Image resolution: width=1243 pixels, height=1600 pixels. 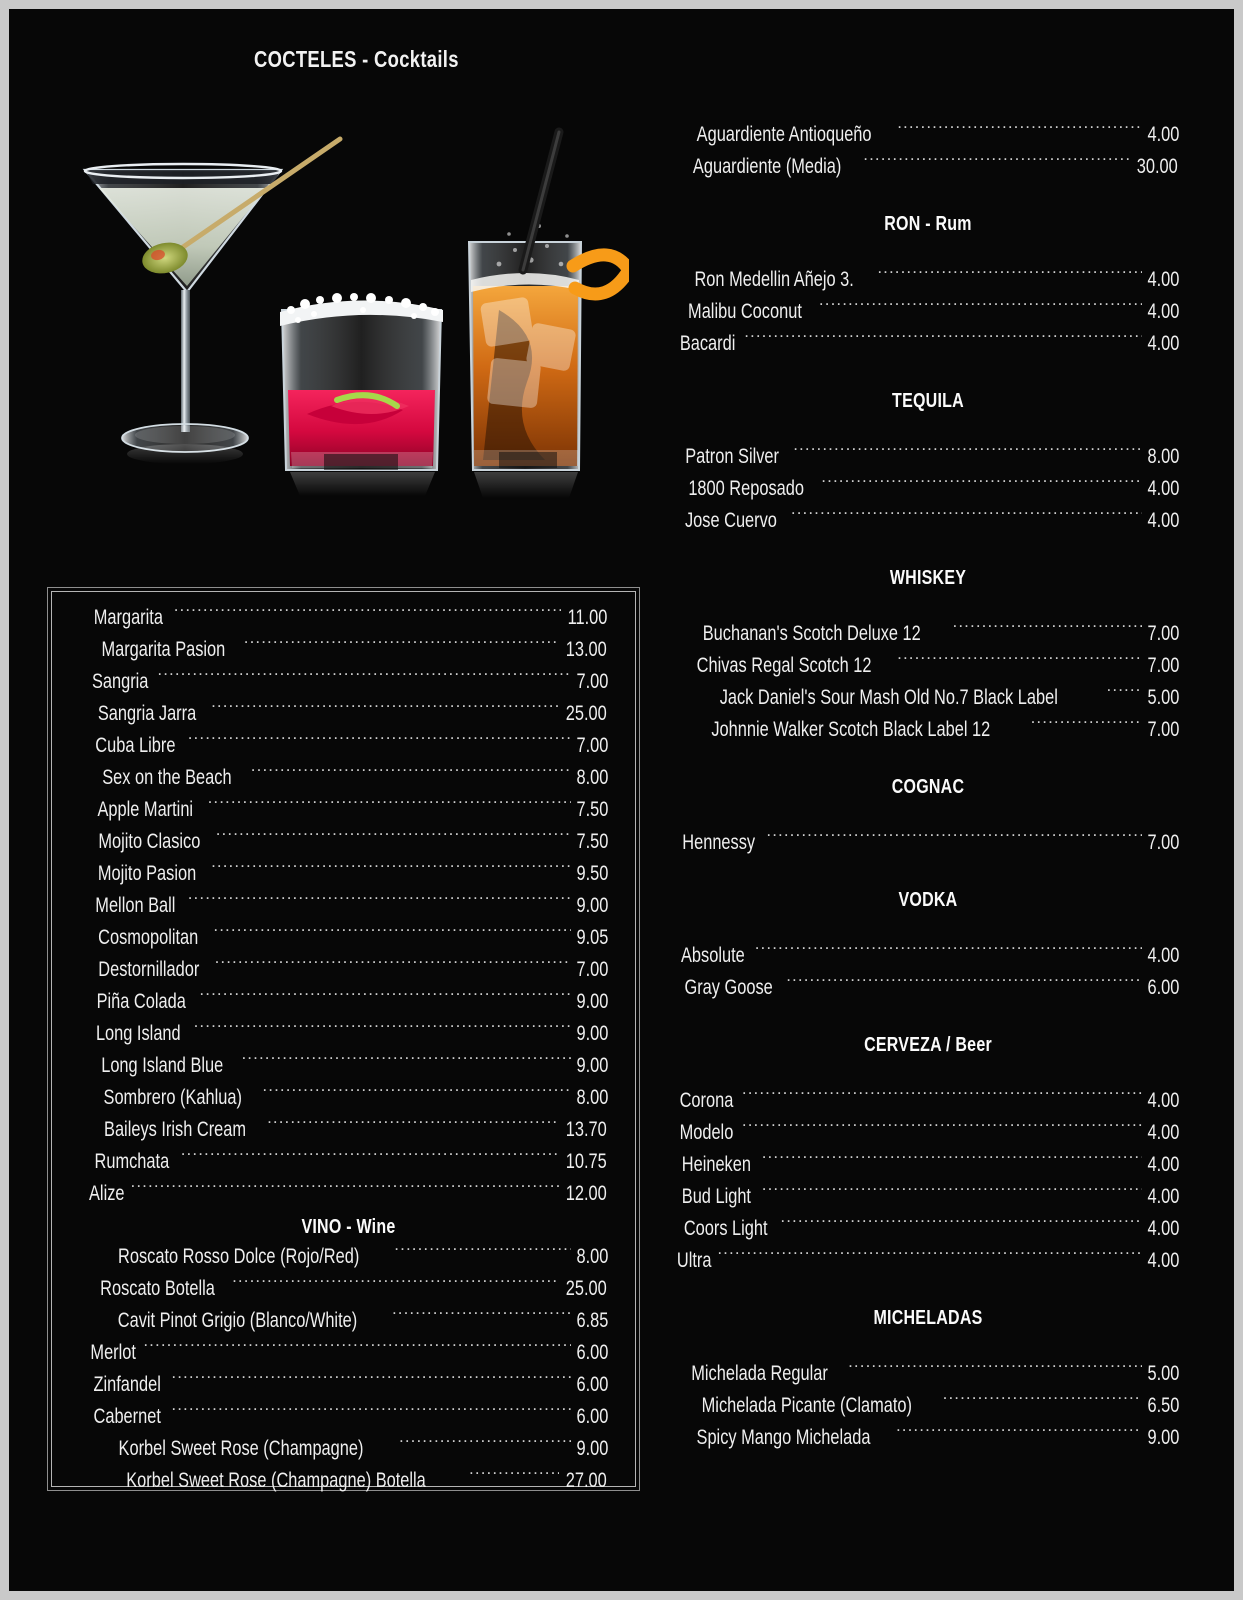 What do you see at coordinates (806, 1405) in the screenshot?
I see `menu-item-name: Michelada Picante (Clamato)` at bounding box center [806, 1405].